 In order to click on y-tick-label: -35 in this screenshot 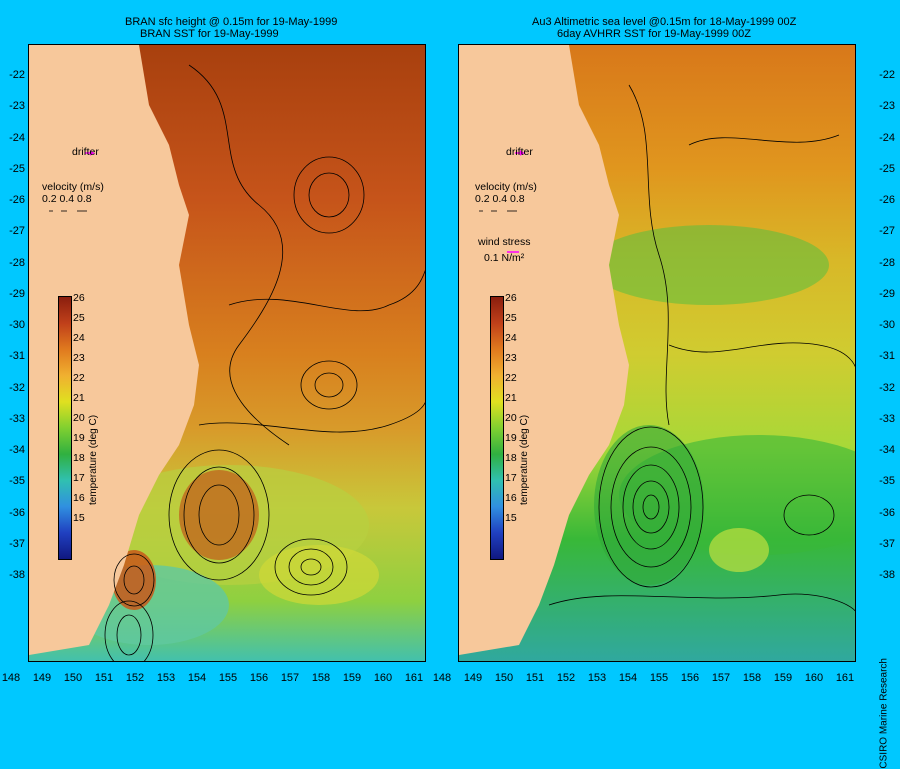, I will do `click(887, 481)`.